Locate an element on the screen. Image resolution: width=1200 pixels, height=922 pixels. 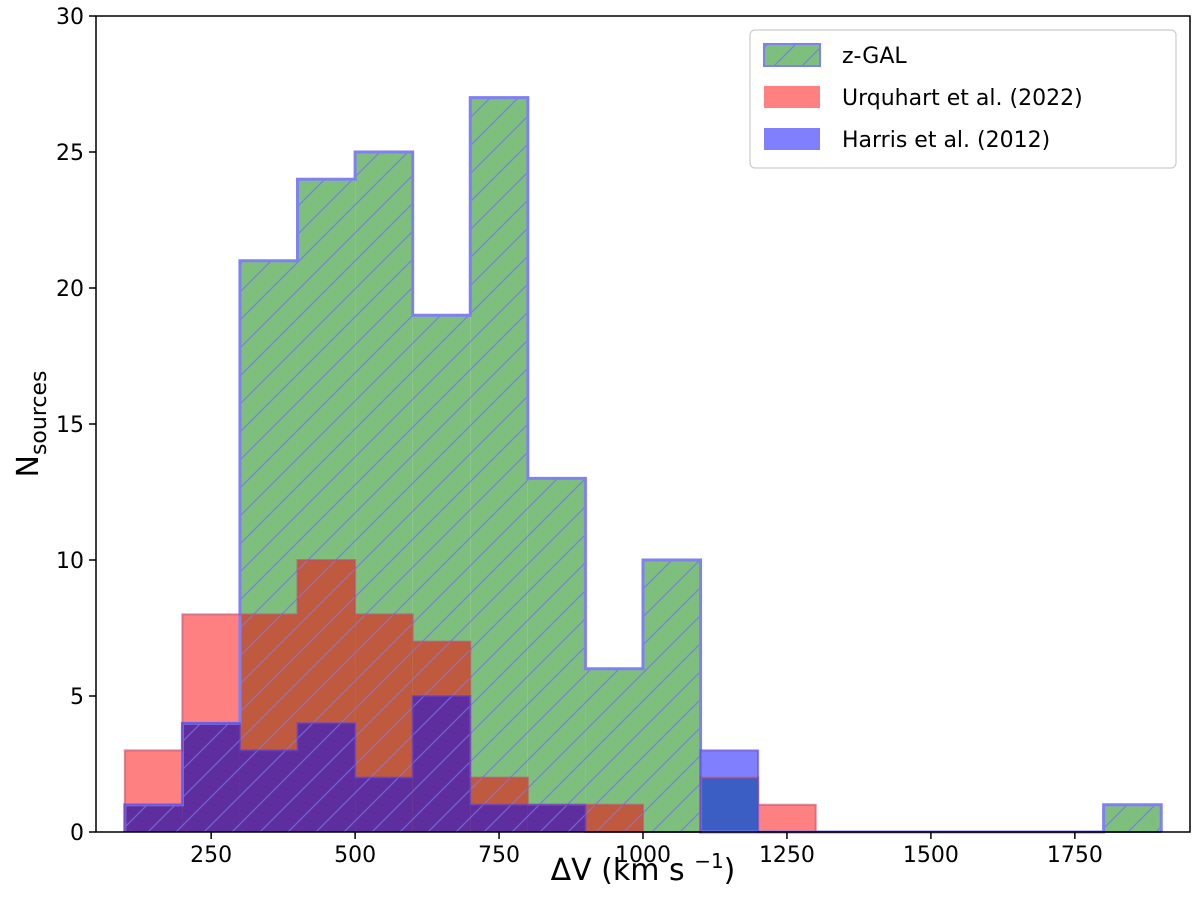
y-tick-label: 25 is located at coordinates (70, 153).